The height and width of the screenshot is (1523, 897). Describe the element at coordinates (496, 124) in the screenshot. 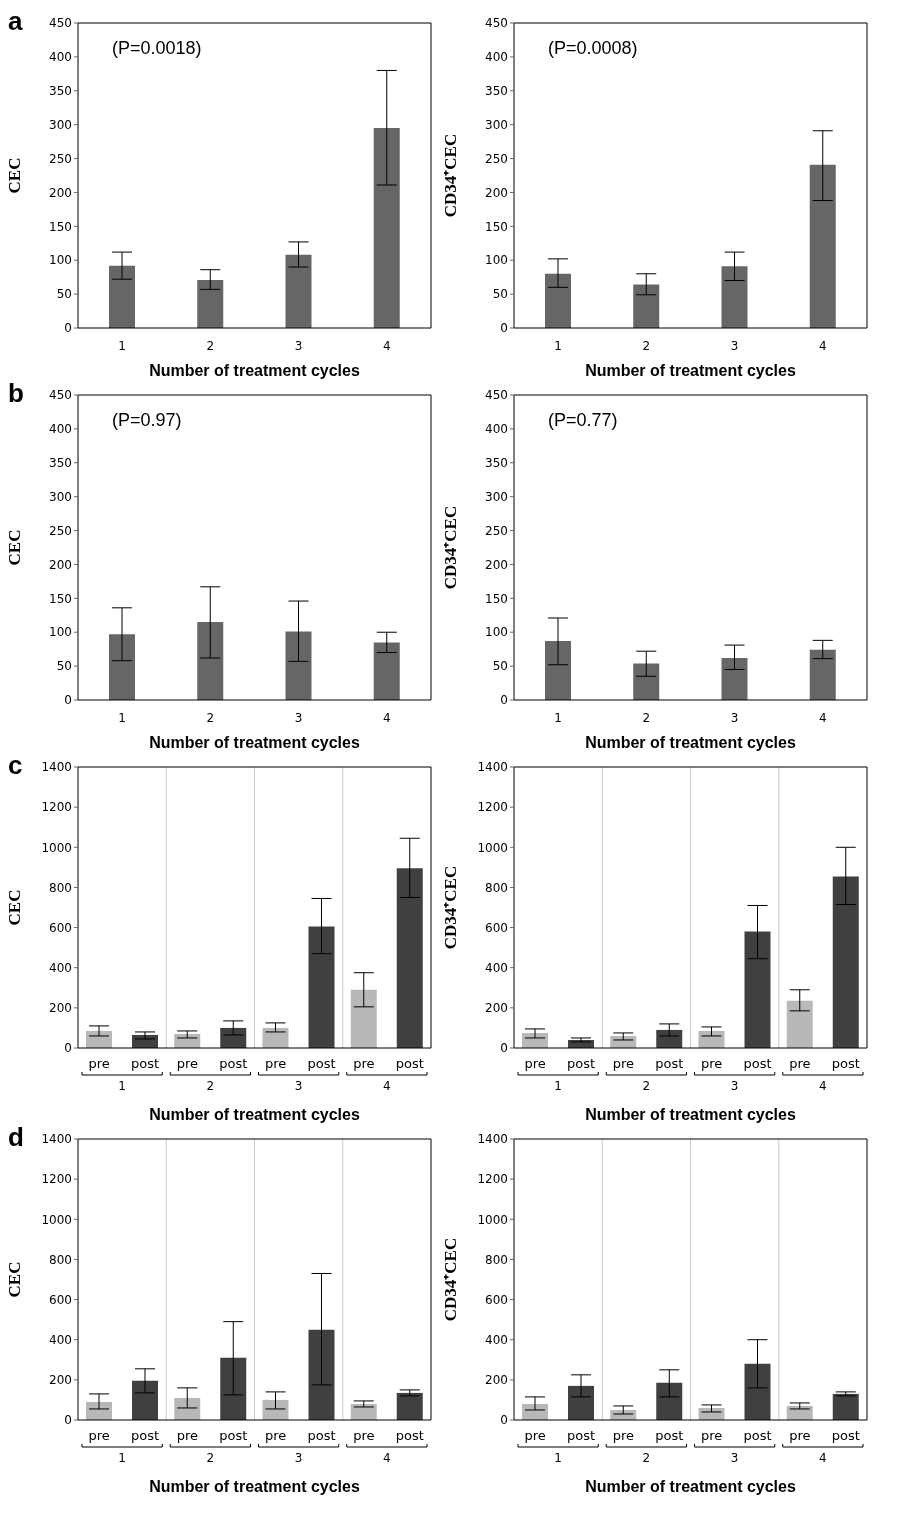

I see `y-tick-label: 300` at that location.